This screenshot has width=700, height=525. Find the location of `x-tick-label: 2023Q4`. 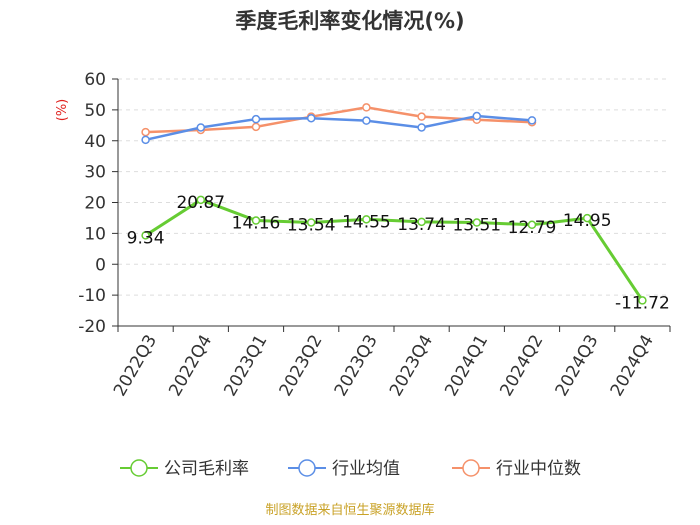

x-tick-label: 2023Q4 is located at coordinates (411, 365).